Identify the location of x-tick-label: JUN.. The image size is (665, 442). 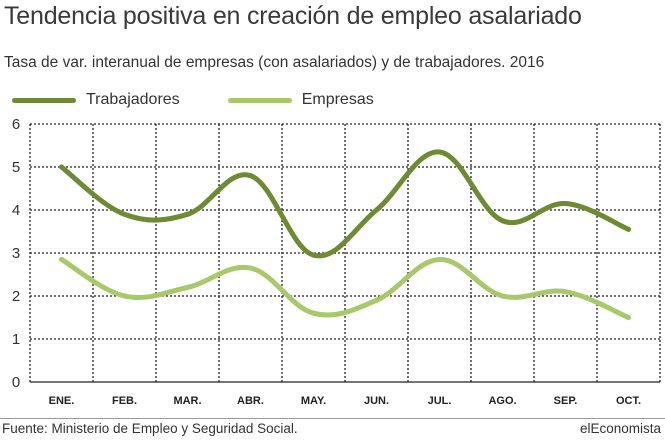
(376, 401).